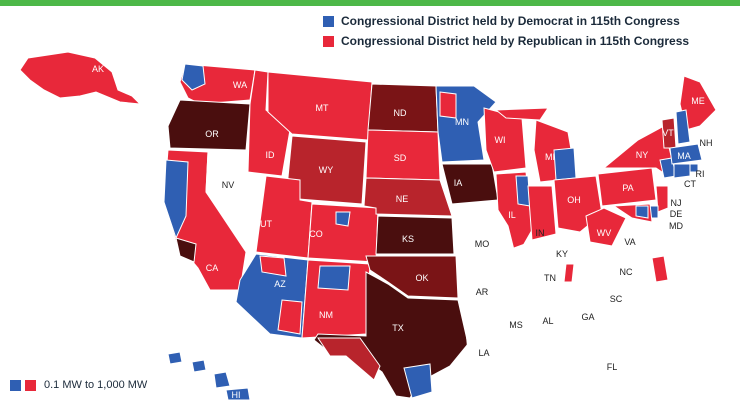 The height and width of the screenshot is (400, 740). Describe the element at coordinates (483, 285) in the screenshot. I see `state-AR: AR` at that location.